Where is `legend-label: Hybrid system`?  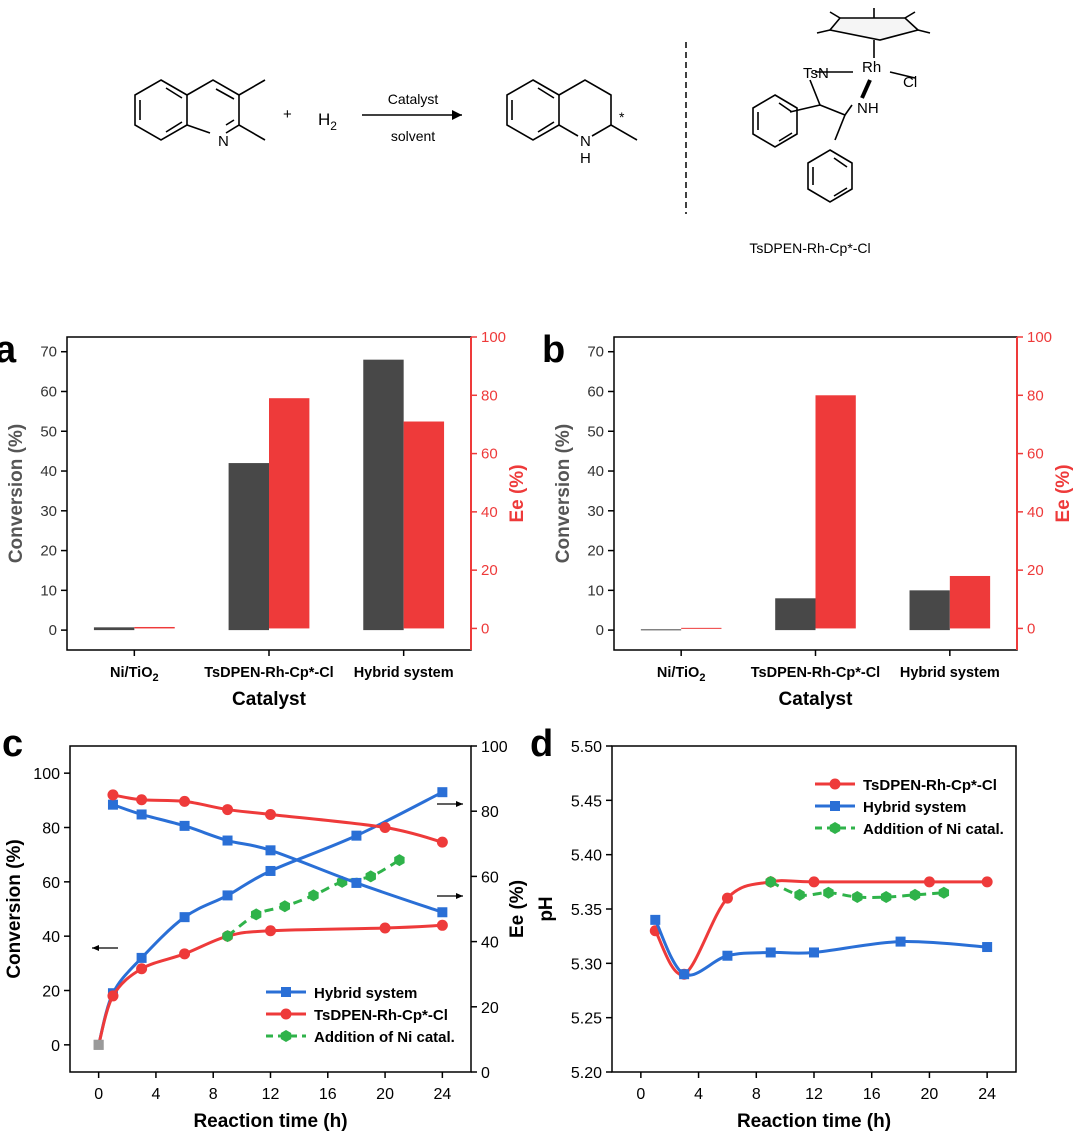
legend-label: Hybrid system is located at coordinates (914, 807).